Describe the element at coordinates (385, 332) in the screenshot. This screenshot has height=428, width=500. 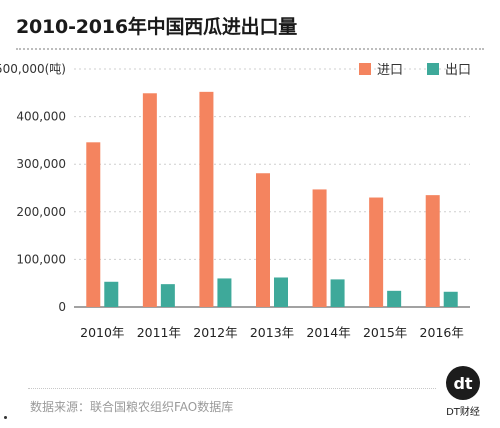
I see `x-tick-label: 2015年` at that location.